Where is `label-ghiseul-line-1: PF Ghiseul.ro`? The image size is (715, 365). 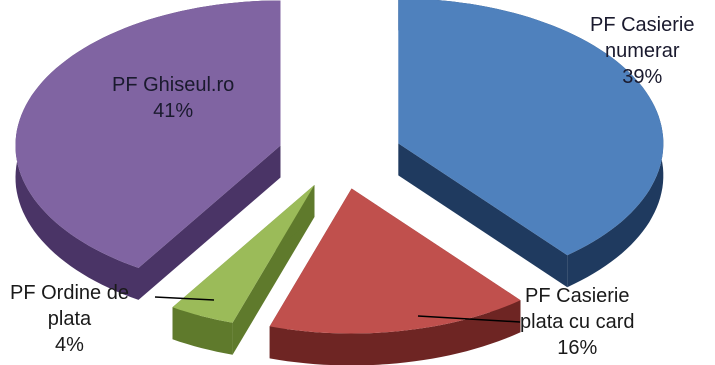
label-ghiseul-line-1: PF Ghiseul.ro is located at coordinates (173, 85).